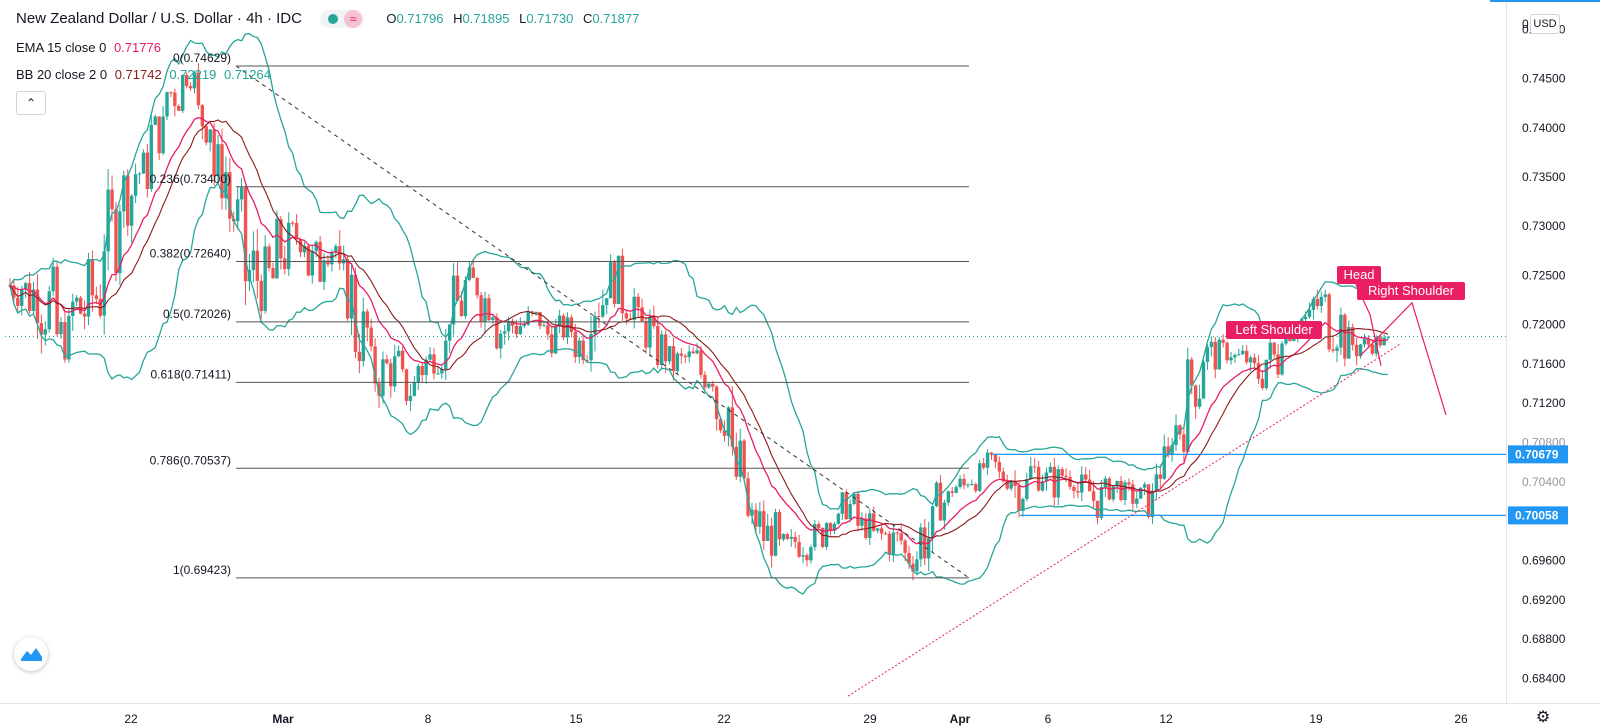 The image size is (1600, 727). What do you see at coordinates (1316, 719) in the screenshot?
I see `time-tick-label: 19` at bounding box center [1316, 719].